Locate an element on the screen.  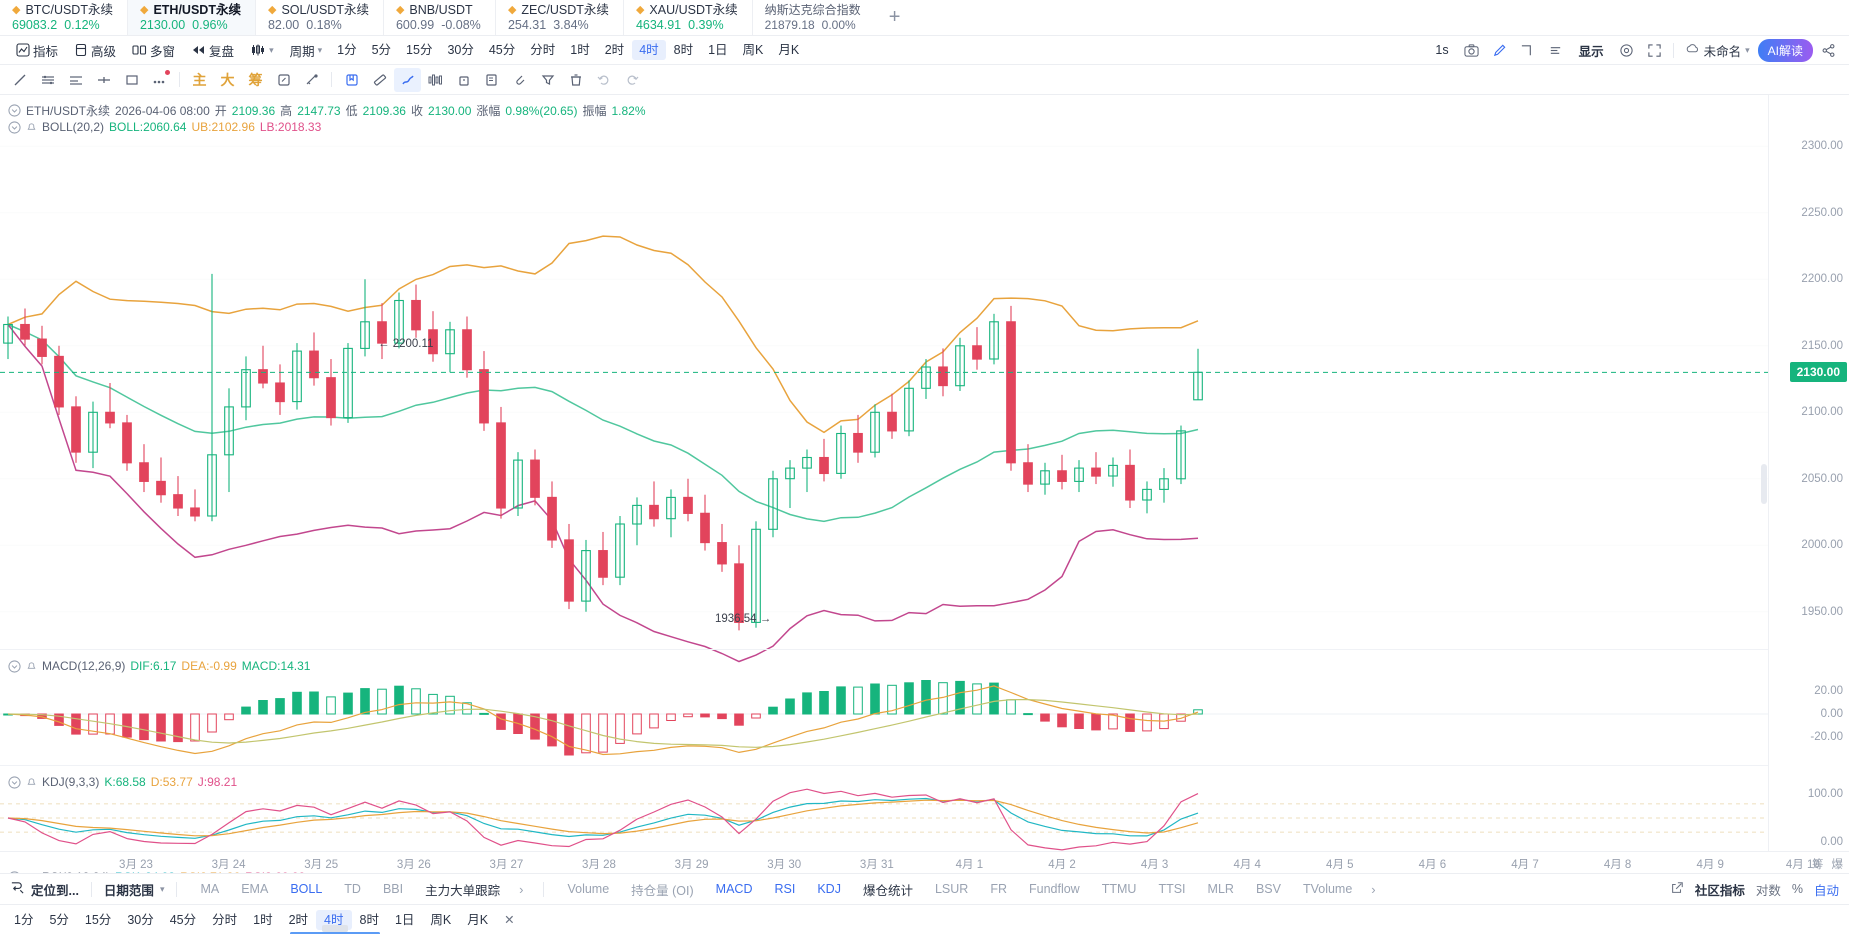
camera-icon is located at coordinates (1472, 50).